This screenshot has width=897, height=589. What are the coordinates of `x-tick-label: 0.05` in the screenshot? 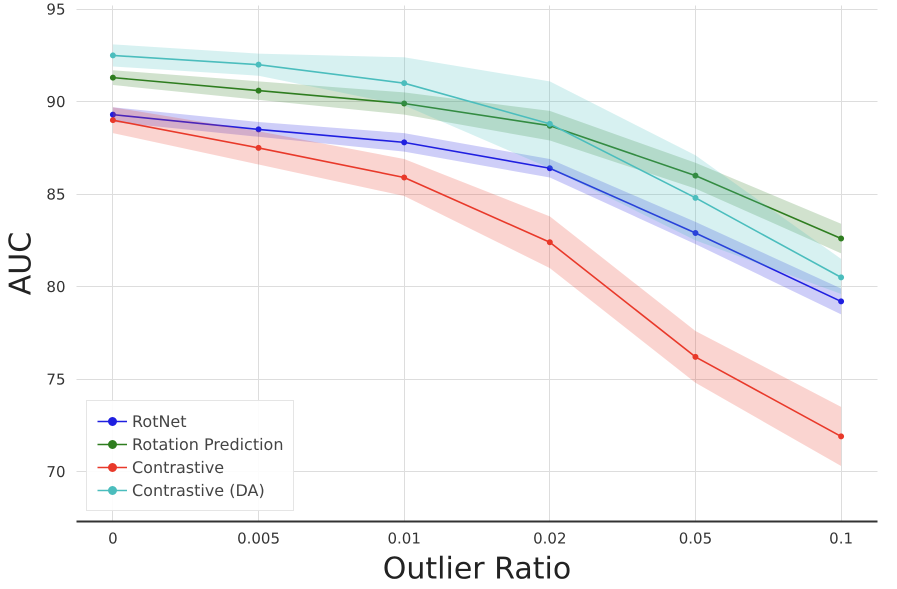 It's located at (695, 539).